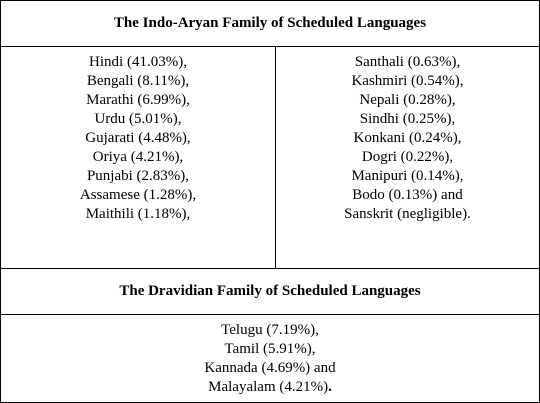 The width and height of the screenshot is (540, 403). I want to click on list-item-text: Malayalam (4.21%), so click(268, 387).